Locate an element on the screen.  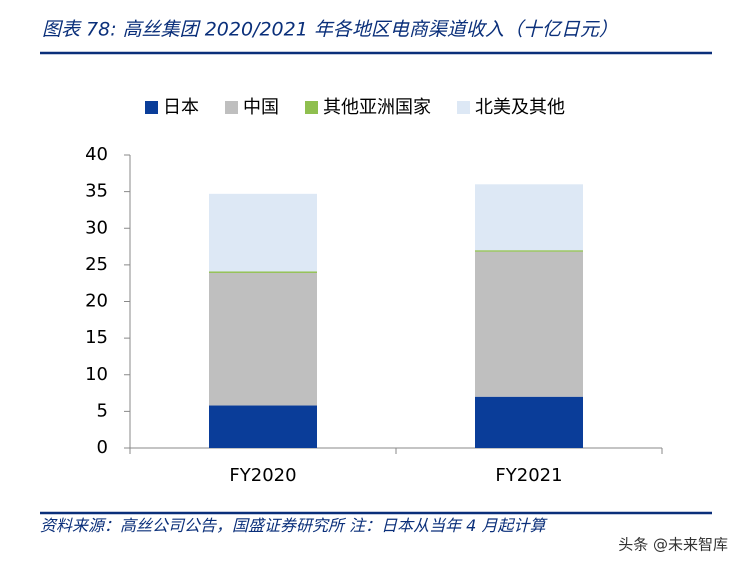
source: 资料来源：高丝公司公告，国盛证券研究所 注：日本从当年 4 月起计算 is located at coordinates (293, 525).